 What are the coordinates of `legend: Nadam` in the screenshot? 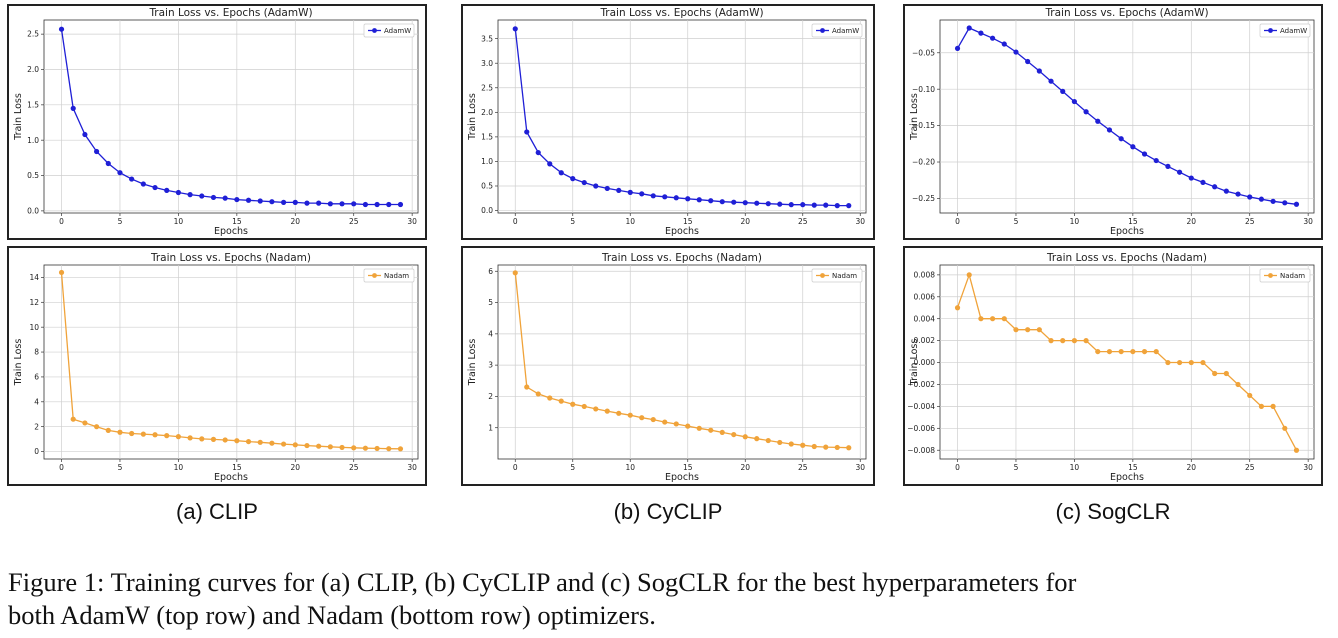 It's located at (837, 275).